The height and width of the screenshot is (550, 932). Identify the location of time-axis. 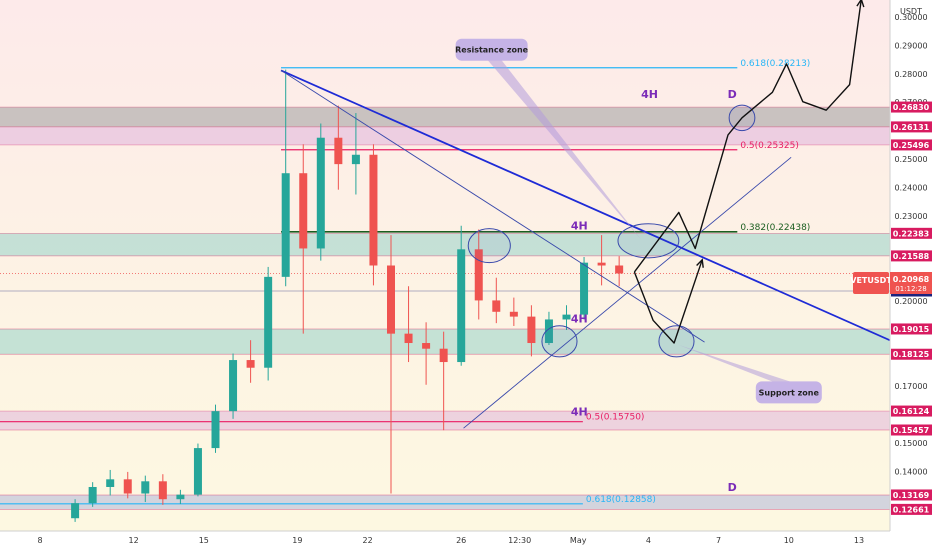
(466, 540).